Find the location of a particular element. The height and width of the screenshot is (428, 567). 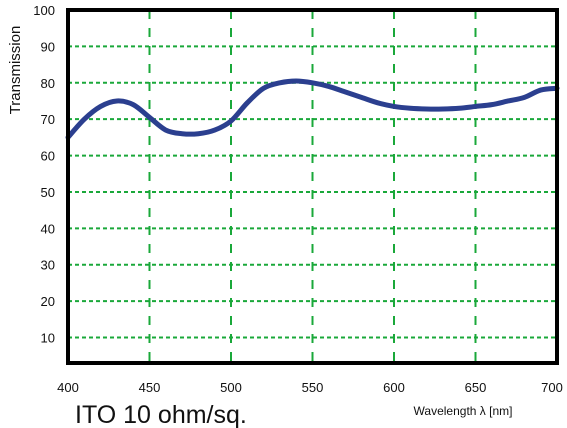

x-tick-label: 550 is located at coordinates (313, 387).